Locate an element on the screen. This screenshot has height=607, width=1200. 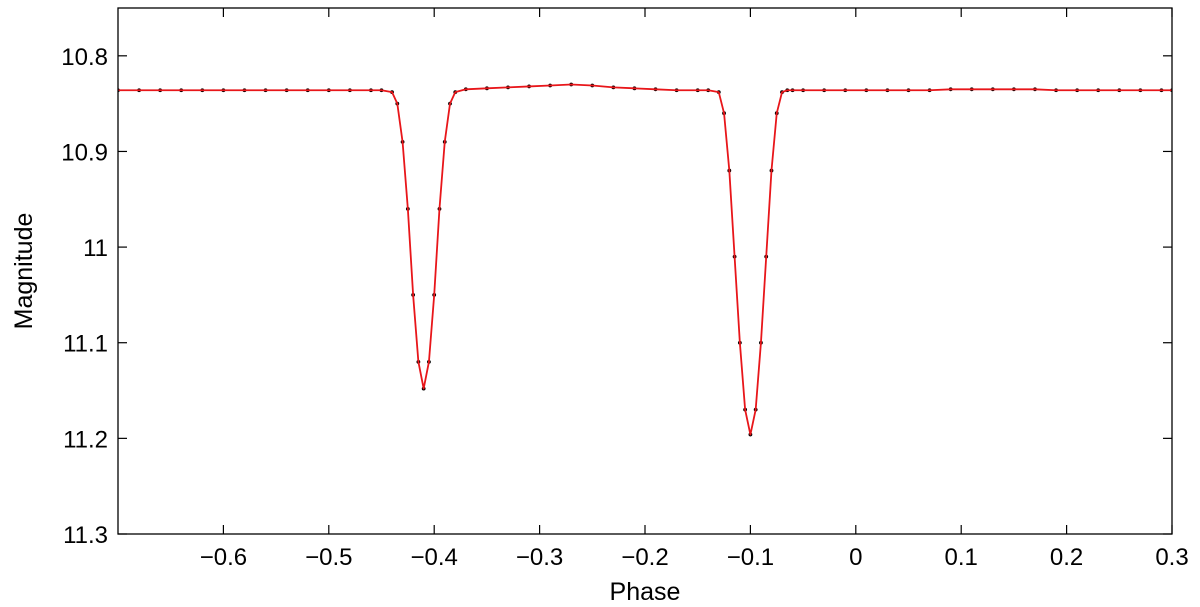
y-tick-label: 11.1 is located at coordinates (85, 344).